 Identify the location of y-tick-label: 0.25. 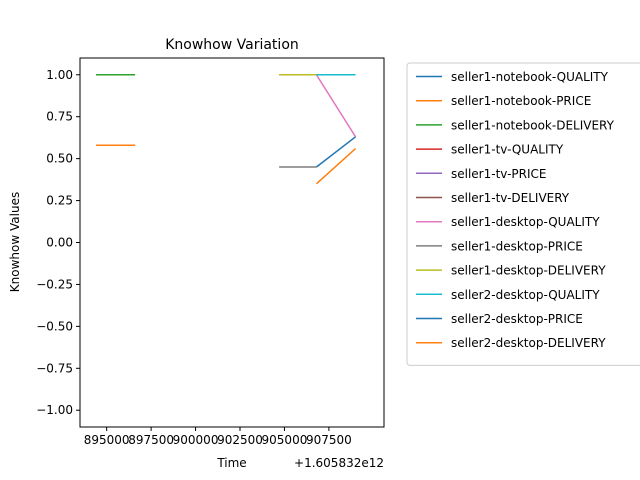
(59, 201).